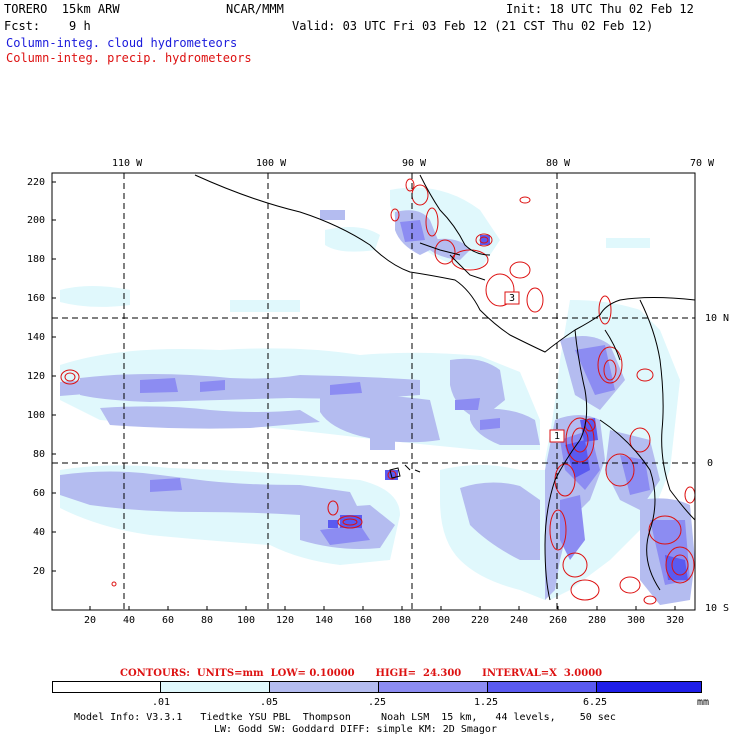  What do you see at coordinates (675, 620) in the screenshot?
I see `x-tick-label: 320` at bounding box center [675, 620].